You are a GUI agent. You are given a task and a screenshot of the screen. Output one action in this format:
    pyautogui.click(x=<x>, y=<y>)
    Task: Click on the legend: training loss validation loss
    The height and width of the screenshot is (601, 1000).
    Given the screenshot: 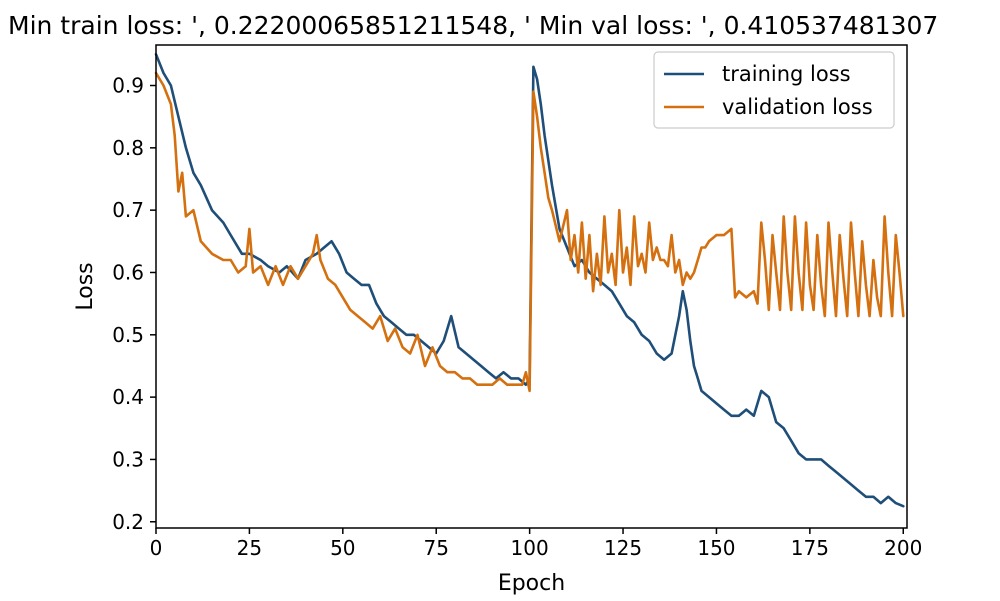 What is the action you would take?
    pyautogui.click(x=774, y=90)
    